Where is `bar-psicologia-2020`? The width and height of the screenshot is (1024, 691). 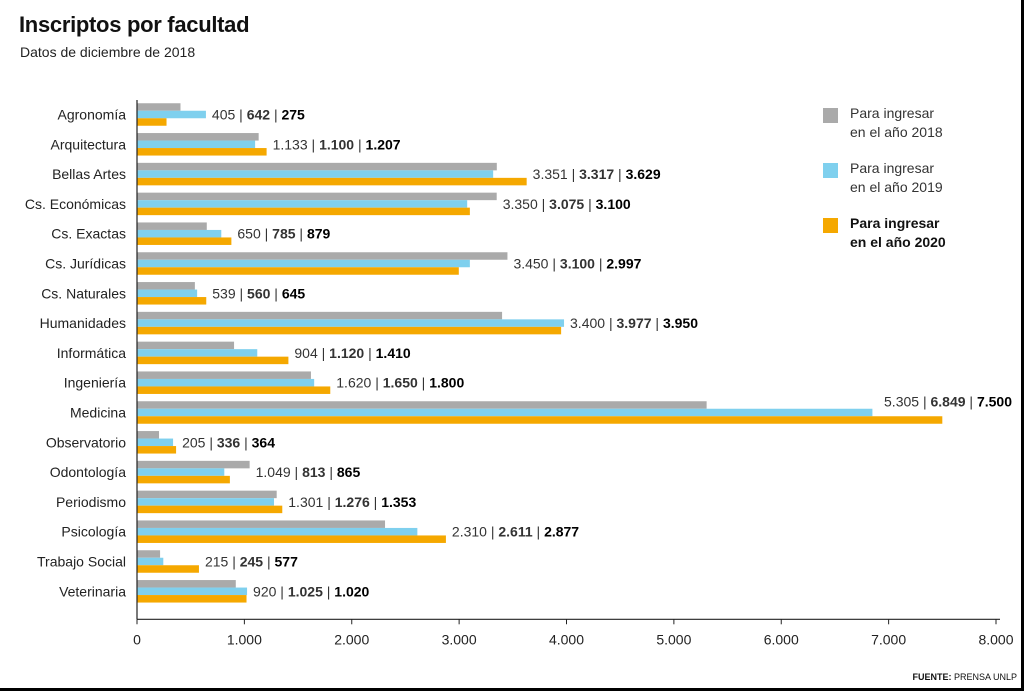
bar-psicologia-2020 is located at coordinates (291, 539).